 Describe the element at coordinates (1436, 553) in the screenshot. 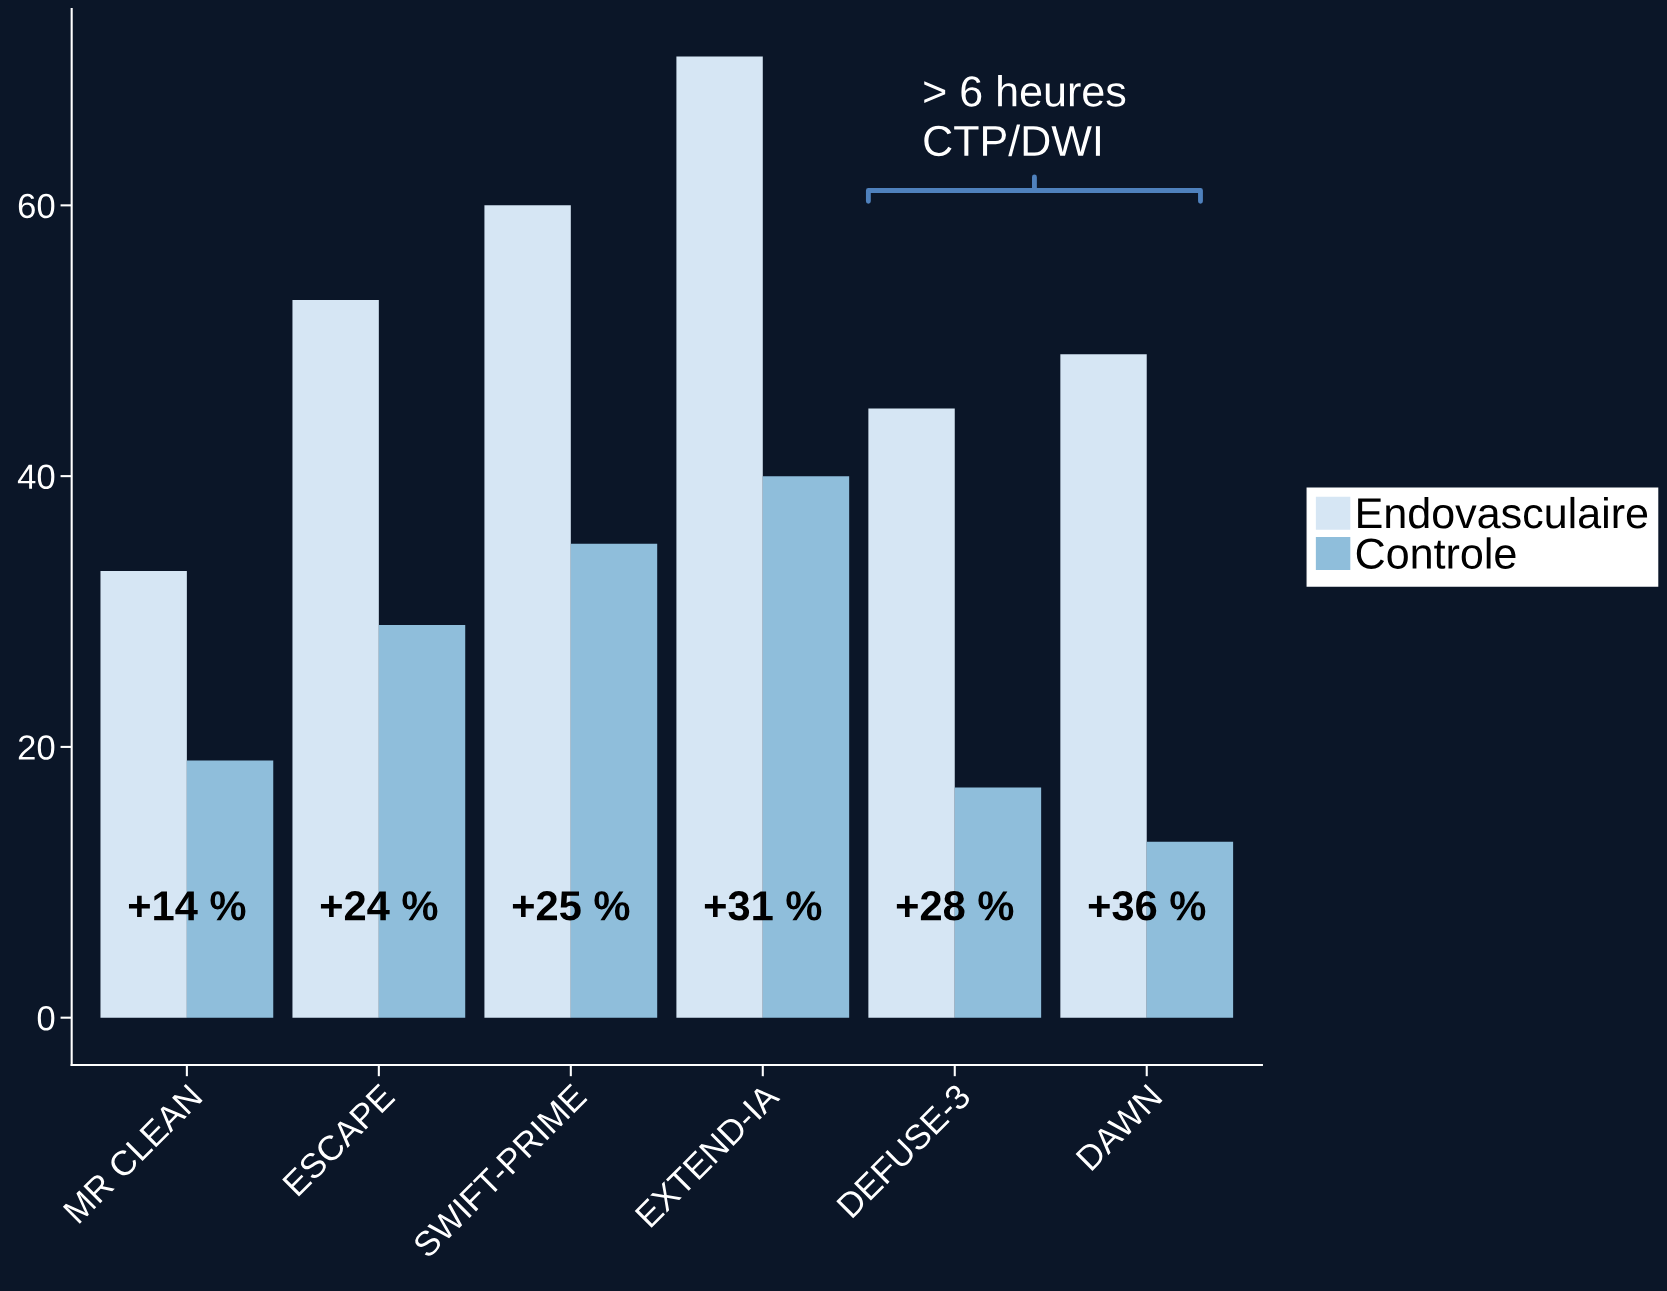

I see `legend-label: Controle` at that location.